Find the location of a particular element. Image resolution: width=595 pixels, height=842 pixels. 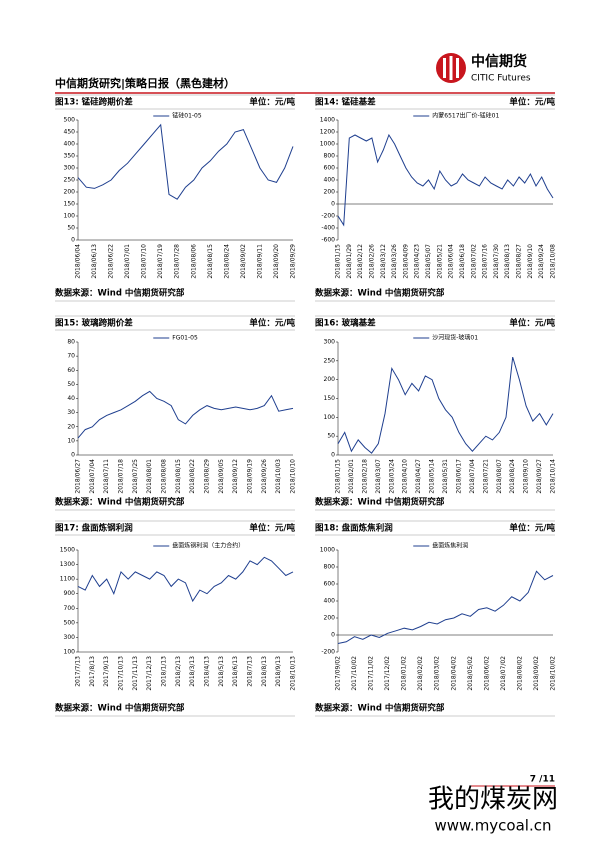

y-tick-label: 60 is located at coordinates (71, 370).